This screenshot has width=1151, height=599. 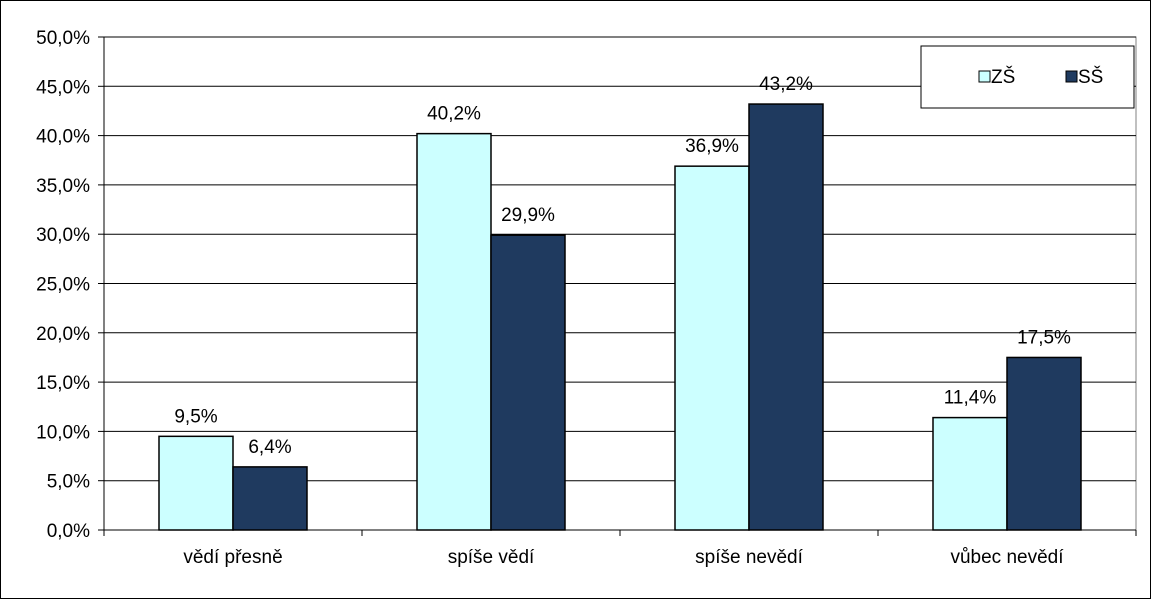 I want to click on data-label: 11,4%, so click(x=970, y=398).